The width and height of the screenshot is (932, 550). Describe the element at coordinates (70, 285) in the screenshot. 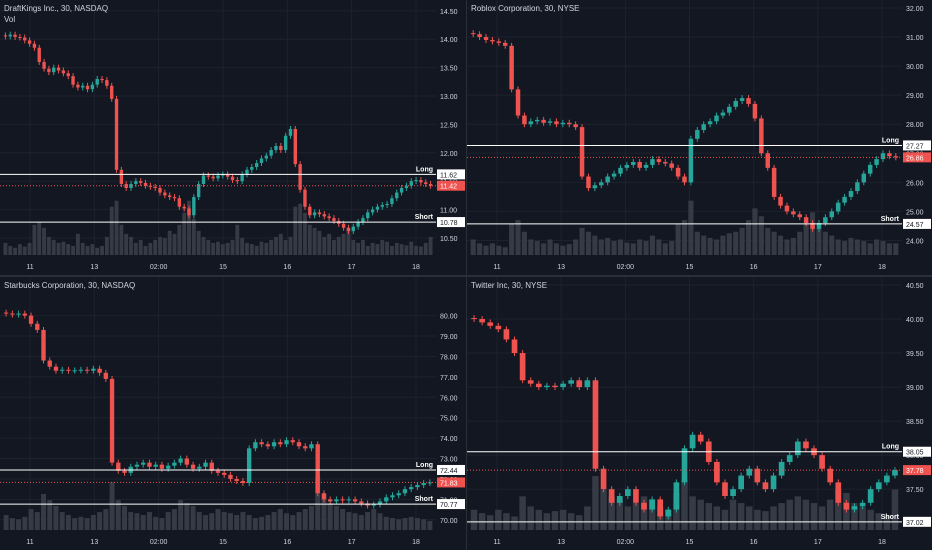

I see `chart-title: Starbucks Corporation, 30, NASDAQ` at that location.